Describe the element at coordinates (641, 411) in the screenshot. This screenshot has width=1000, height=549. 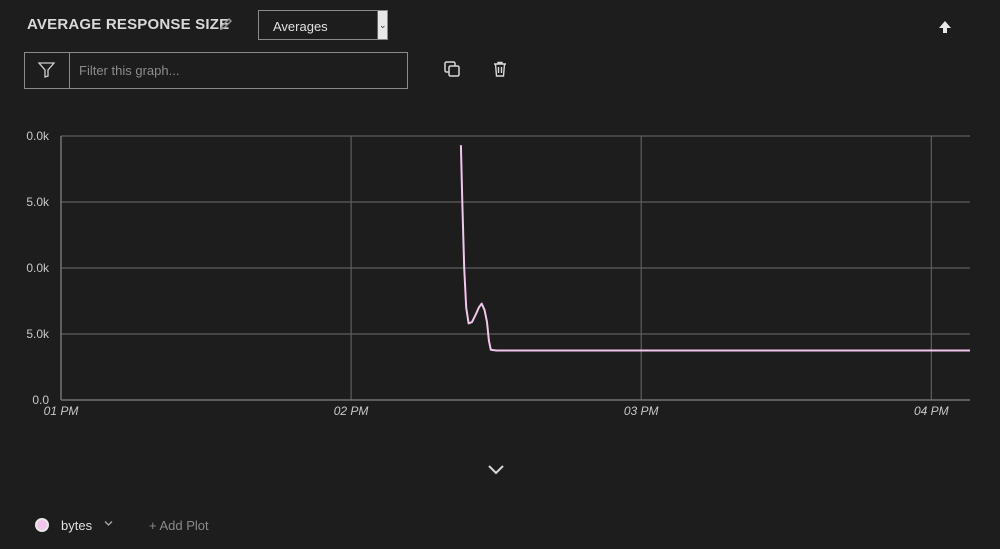
I see `x-tick-label: 03 PM` at that location.